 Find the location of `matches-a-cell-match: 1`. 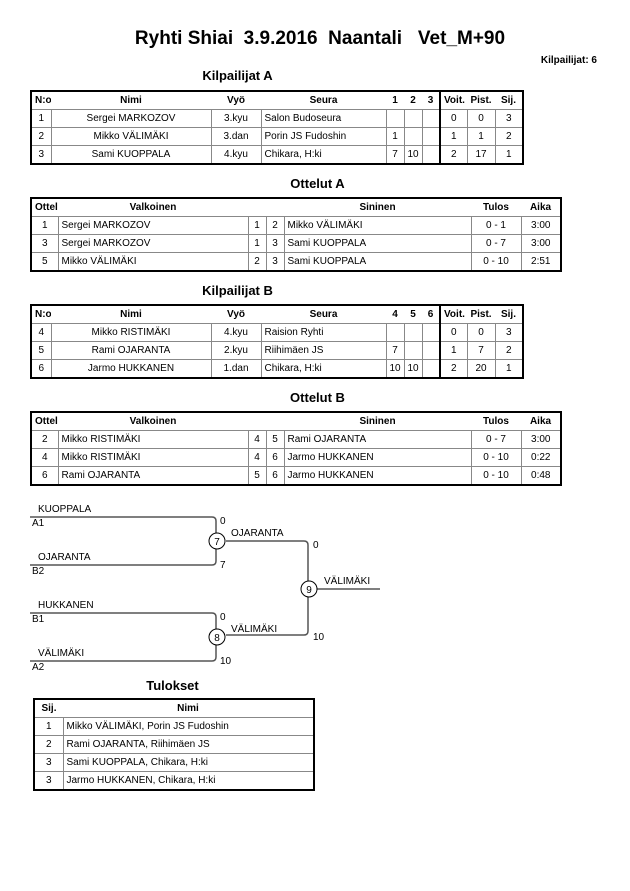

matches-a-cell-match: 1 is located at coordinates (44, 225).